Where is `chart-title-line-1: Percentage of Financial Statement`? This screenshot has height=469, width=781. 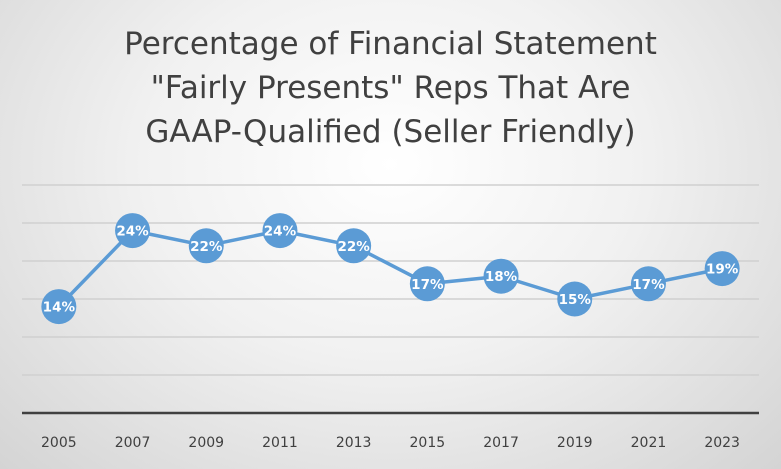 chart-title-line-1: Percentage of Financial Statement is located at coordinates (390, 44).